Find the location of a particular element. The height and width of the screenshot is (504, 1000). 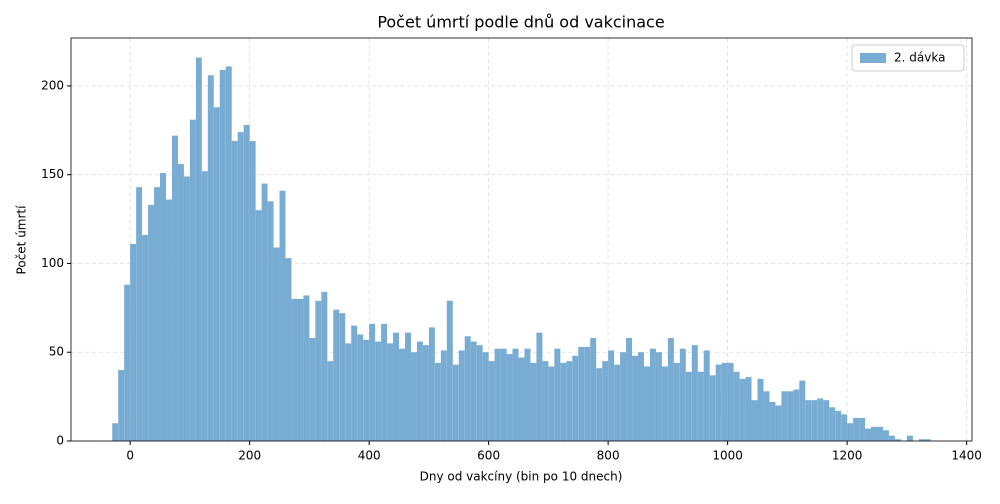

x-tick-label: 1000 is located at coordinates (727, 456).